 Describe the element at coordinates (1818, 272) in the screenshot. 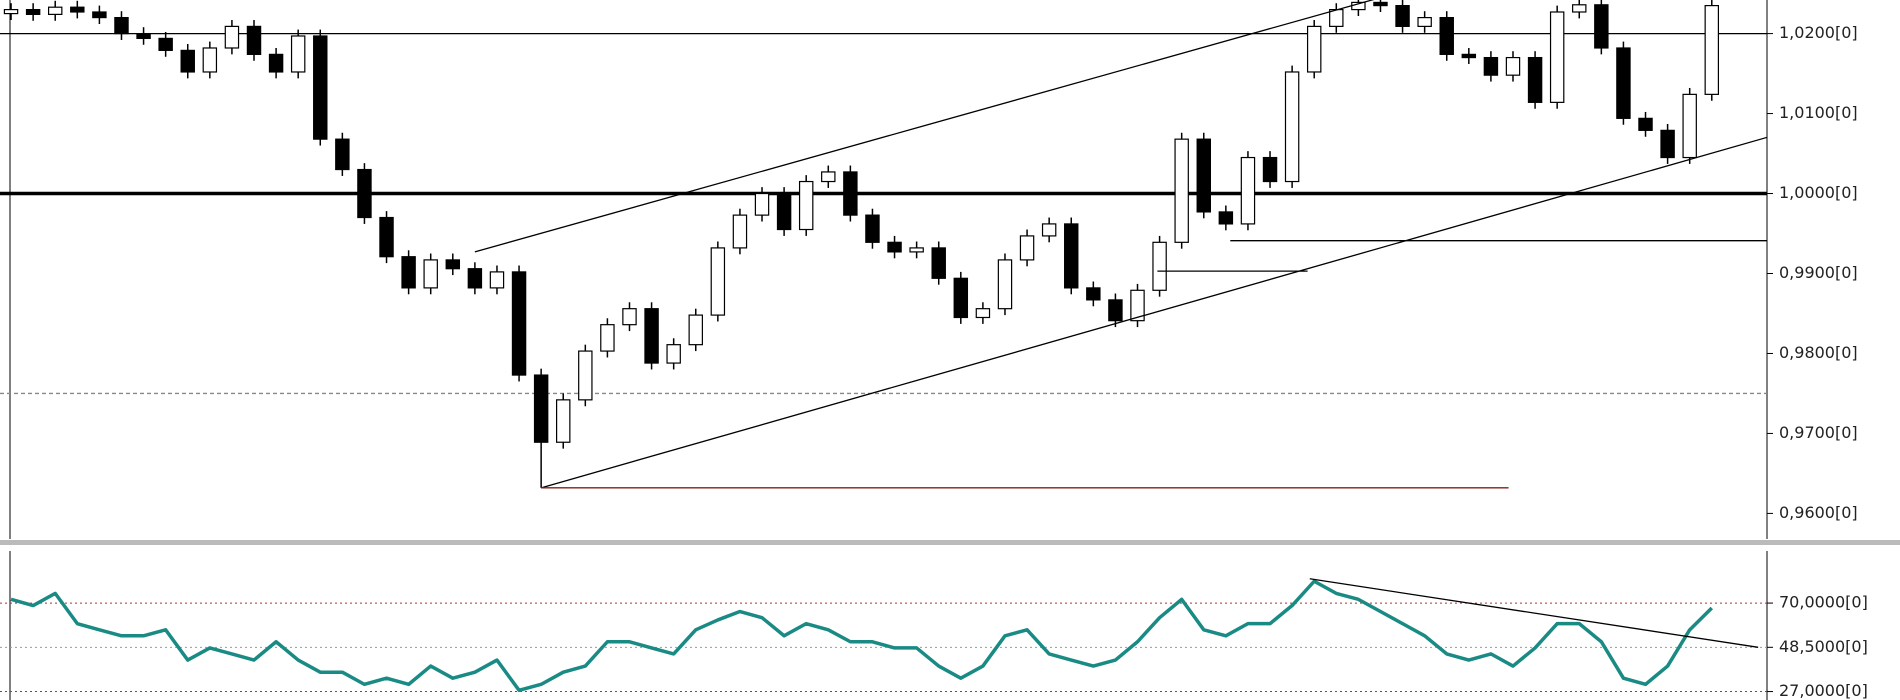

I see `y-tick-label: 0,9900[0]` at that location.